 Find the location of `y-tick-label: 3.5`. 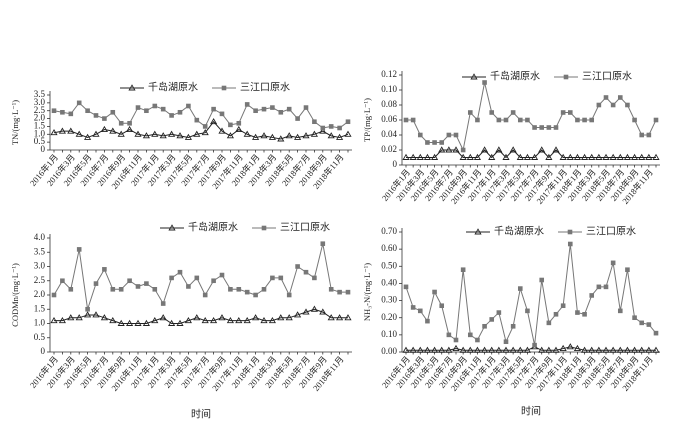

y-tick-label: 3.5 is located at coordinates (40, 251).